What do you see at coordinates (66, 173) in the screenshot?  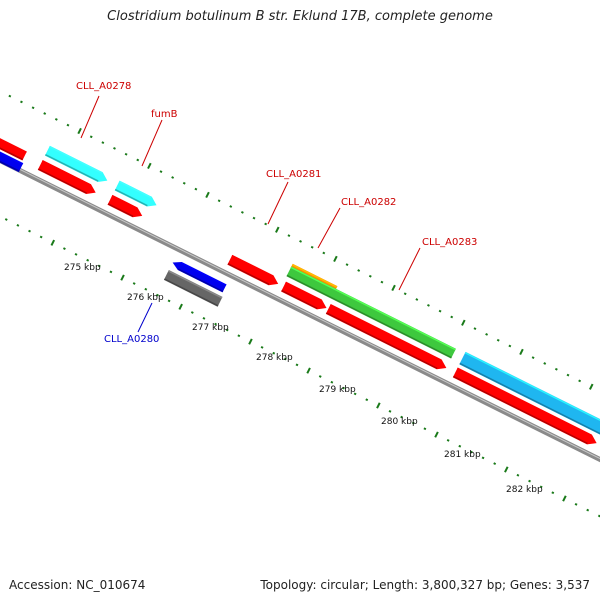 I see `cds-feature-2-highlight` at bounding box center [66, 173].